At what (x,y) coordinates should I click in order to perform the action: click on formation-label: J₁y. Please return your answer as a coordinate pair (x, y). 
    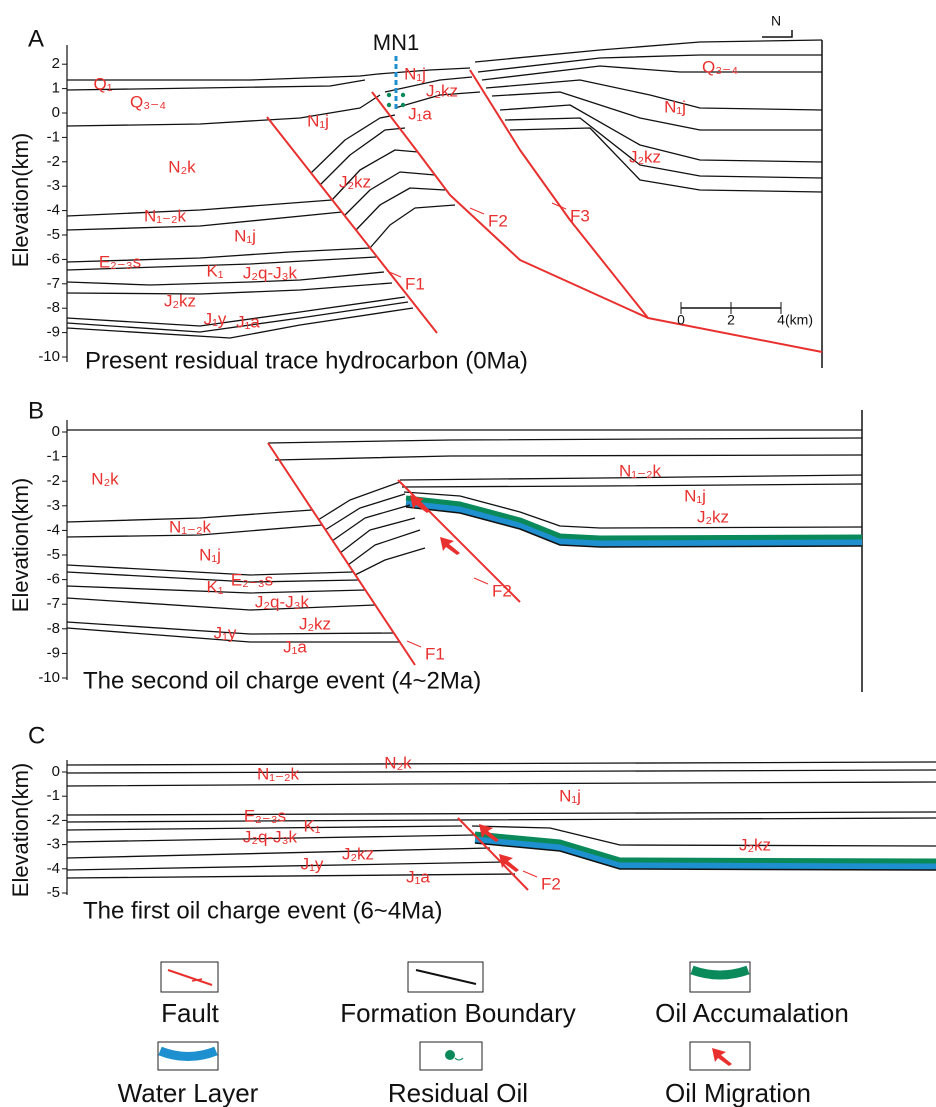
    Looking at the image, I should click on (225, 632).